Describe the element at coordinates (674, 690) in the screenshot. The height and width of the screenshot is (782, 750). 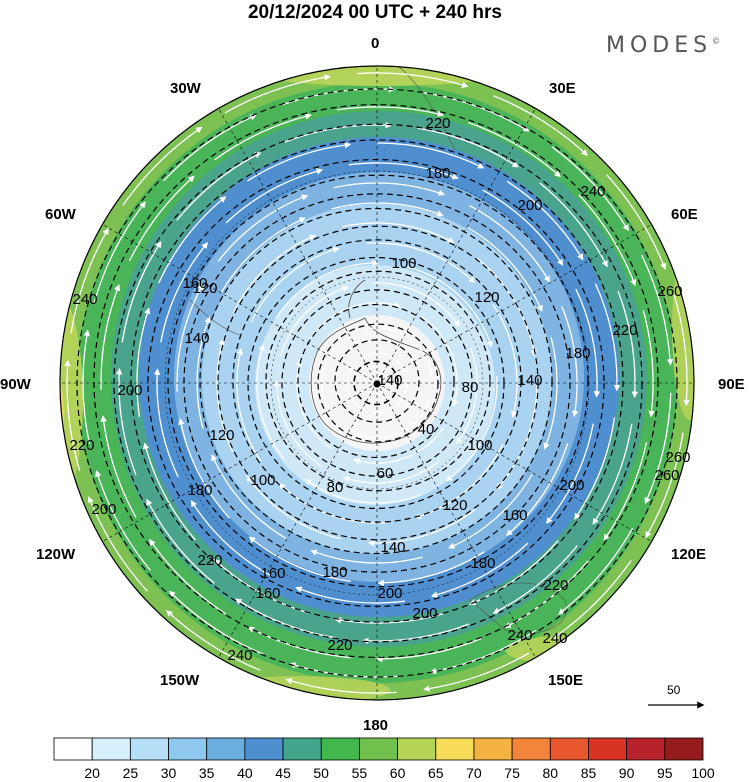
I see `reference-vector-label: 50` at that location.